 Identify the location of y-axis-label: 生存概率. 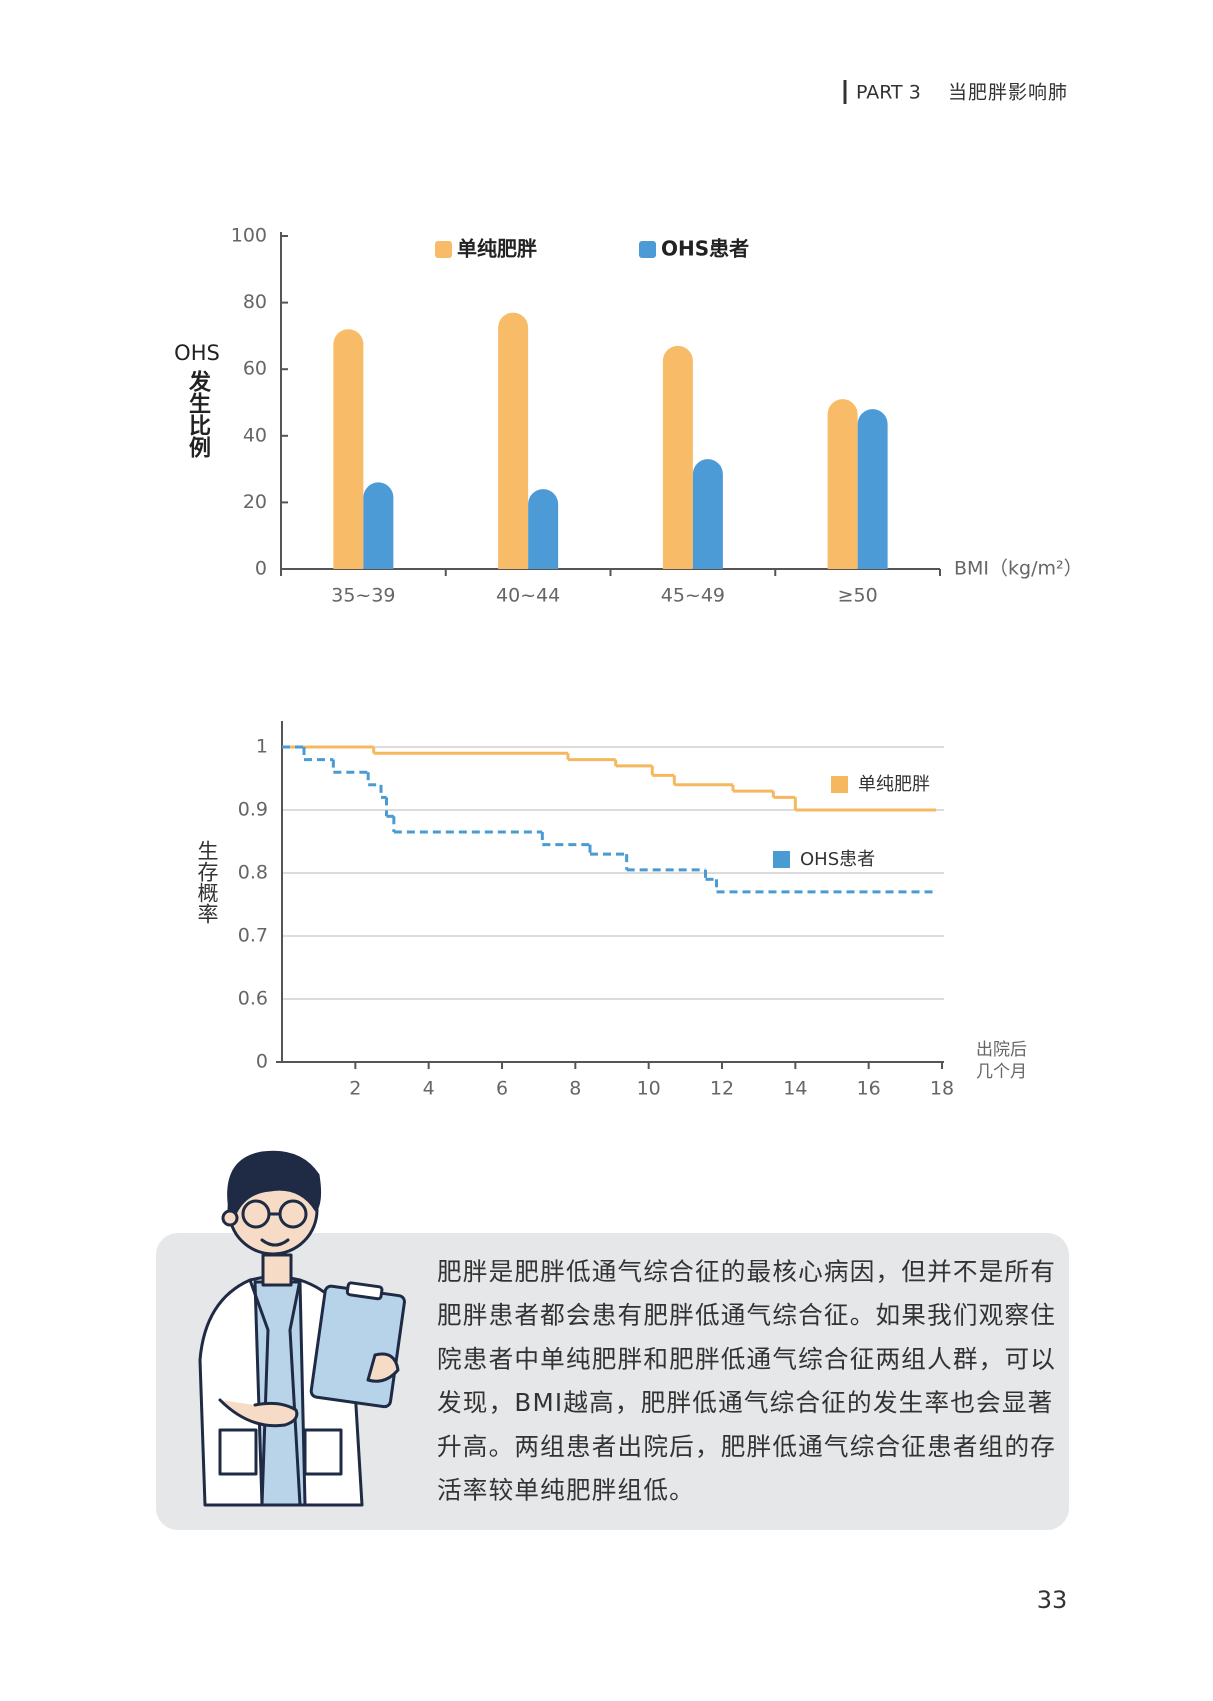
(207, 882).